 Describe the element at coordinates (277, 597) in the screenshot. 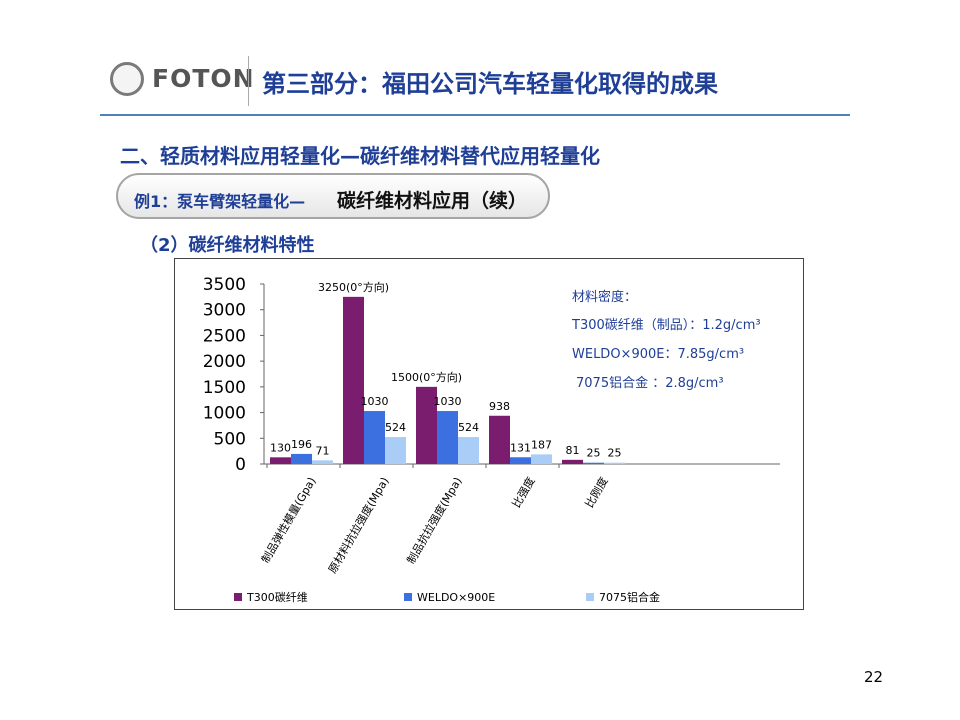

I see `legend-label: T300碳纤维` at that location.